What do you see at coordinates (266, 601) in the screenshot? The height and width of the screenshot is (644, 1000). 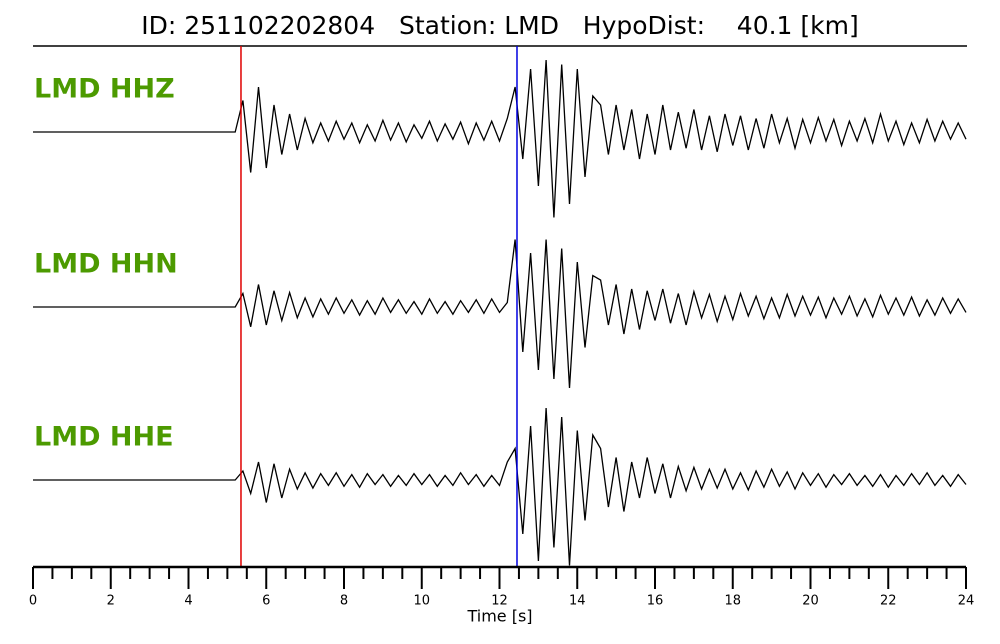 I see `x-tick-label: 6` at bounding box center [266, 601].